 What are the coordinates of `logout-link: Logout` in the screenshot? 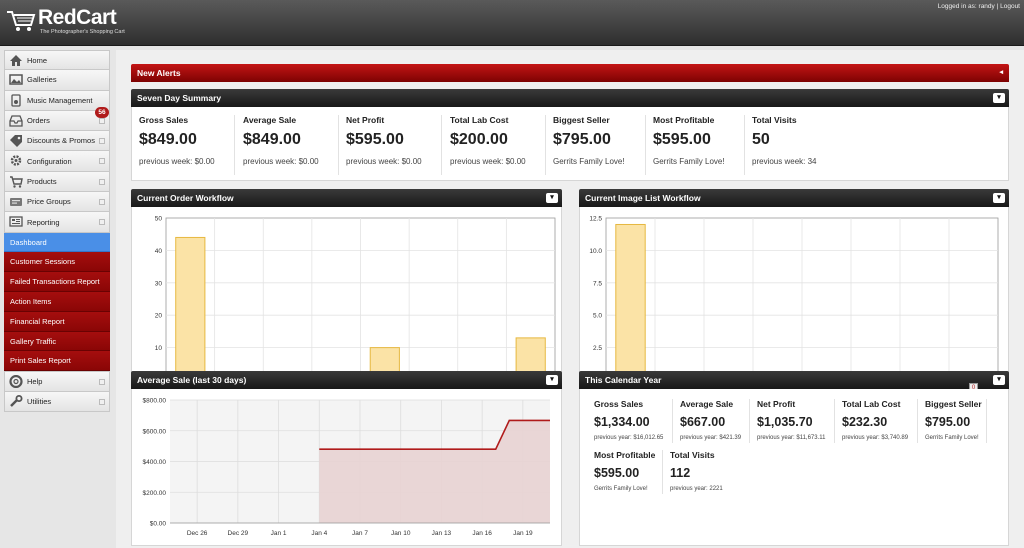 It's located at (1010, 6).